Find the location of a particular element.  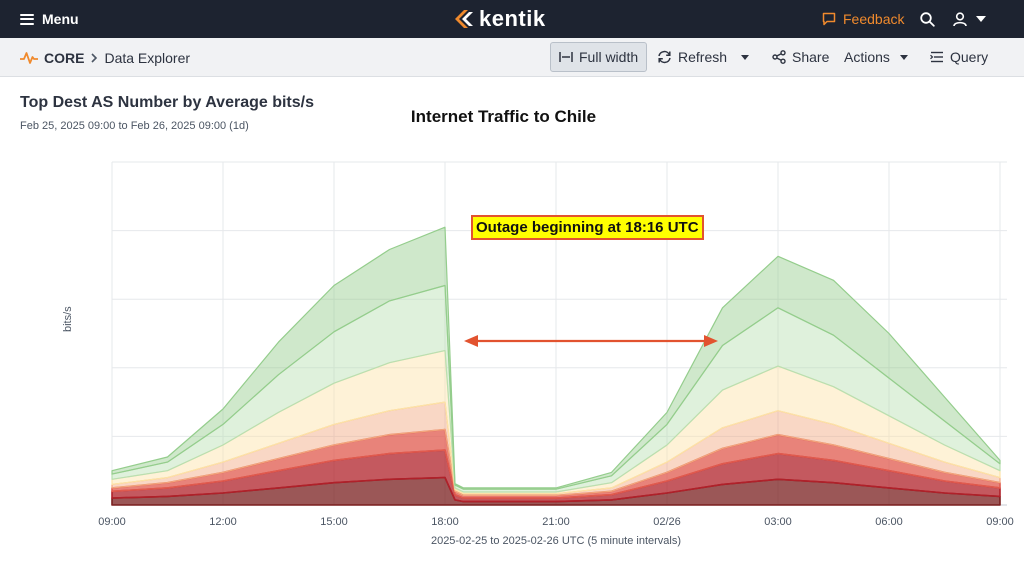

x-tick-label: 06:00 is located at coordinates (889, 522).